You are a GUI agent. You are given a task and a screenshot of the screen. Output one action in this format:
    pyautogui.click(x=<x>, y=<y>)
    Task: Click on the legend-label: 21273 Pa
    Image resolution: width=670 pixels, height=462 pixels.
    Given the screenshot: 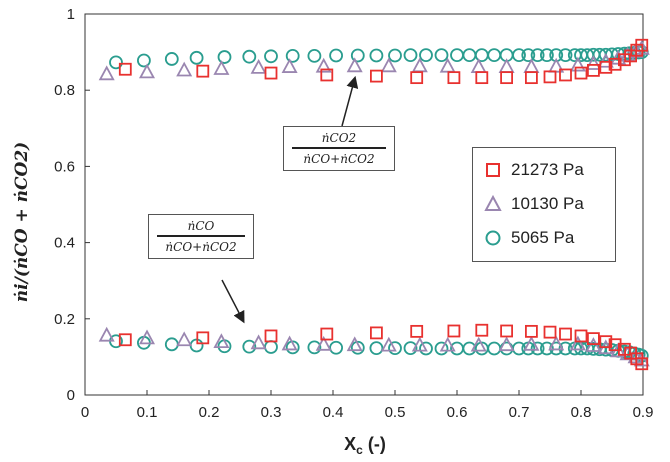 What is the action you would take?
    pyautogui.click(x=547, y=169)
    